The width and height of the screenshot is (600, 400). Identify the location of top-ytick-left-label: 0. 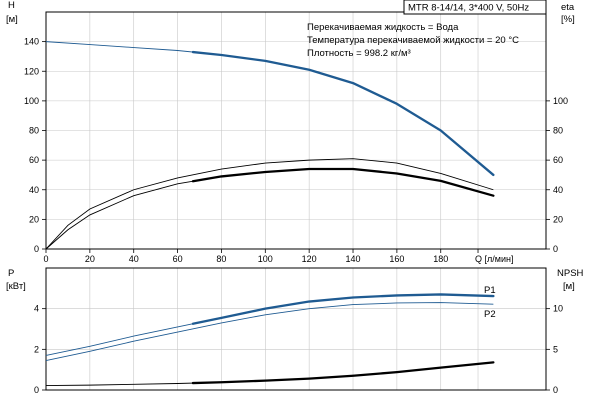
(36, 249).